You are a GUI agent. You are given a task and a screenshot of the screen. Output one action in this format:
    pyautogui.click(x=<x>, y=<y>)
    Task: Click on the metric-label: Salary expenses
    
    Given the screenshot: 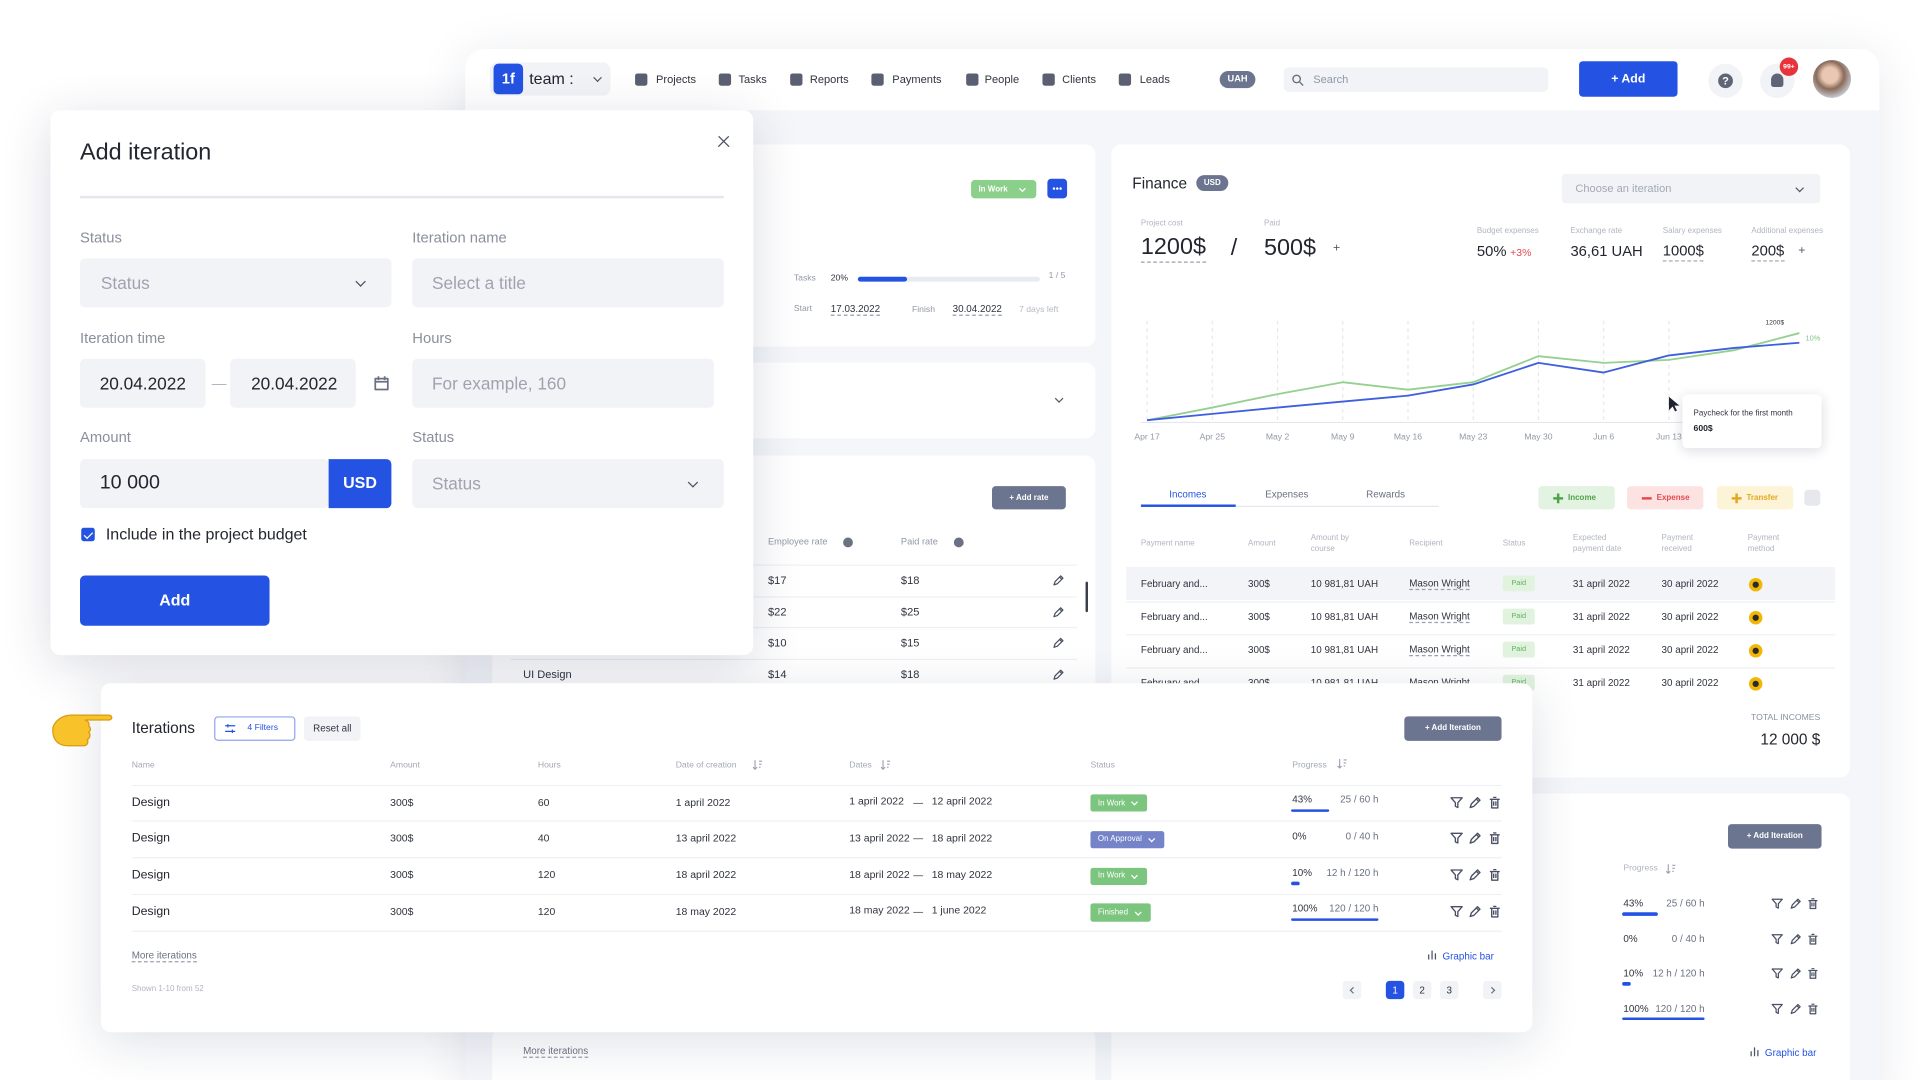 What is the action you would take?
    pyautogui.click(x=1692, y=231)
    